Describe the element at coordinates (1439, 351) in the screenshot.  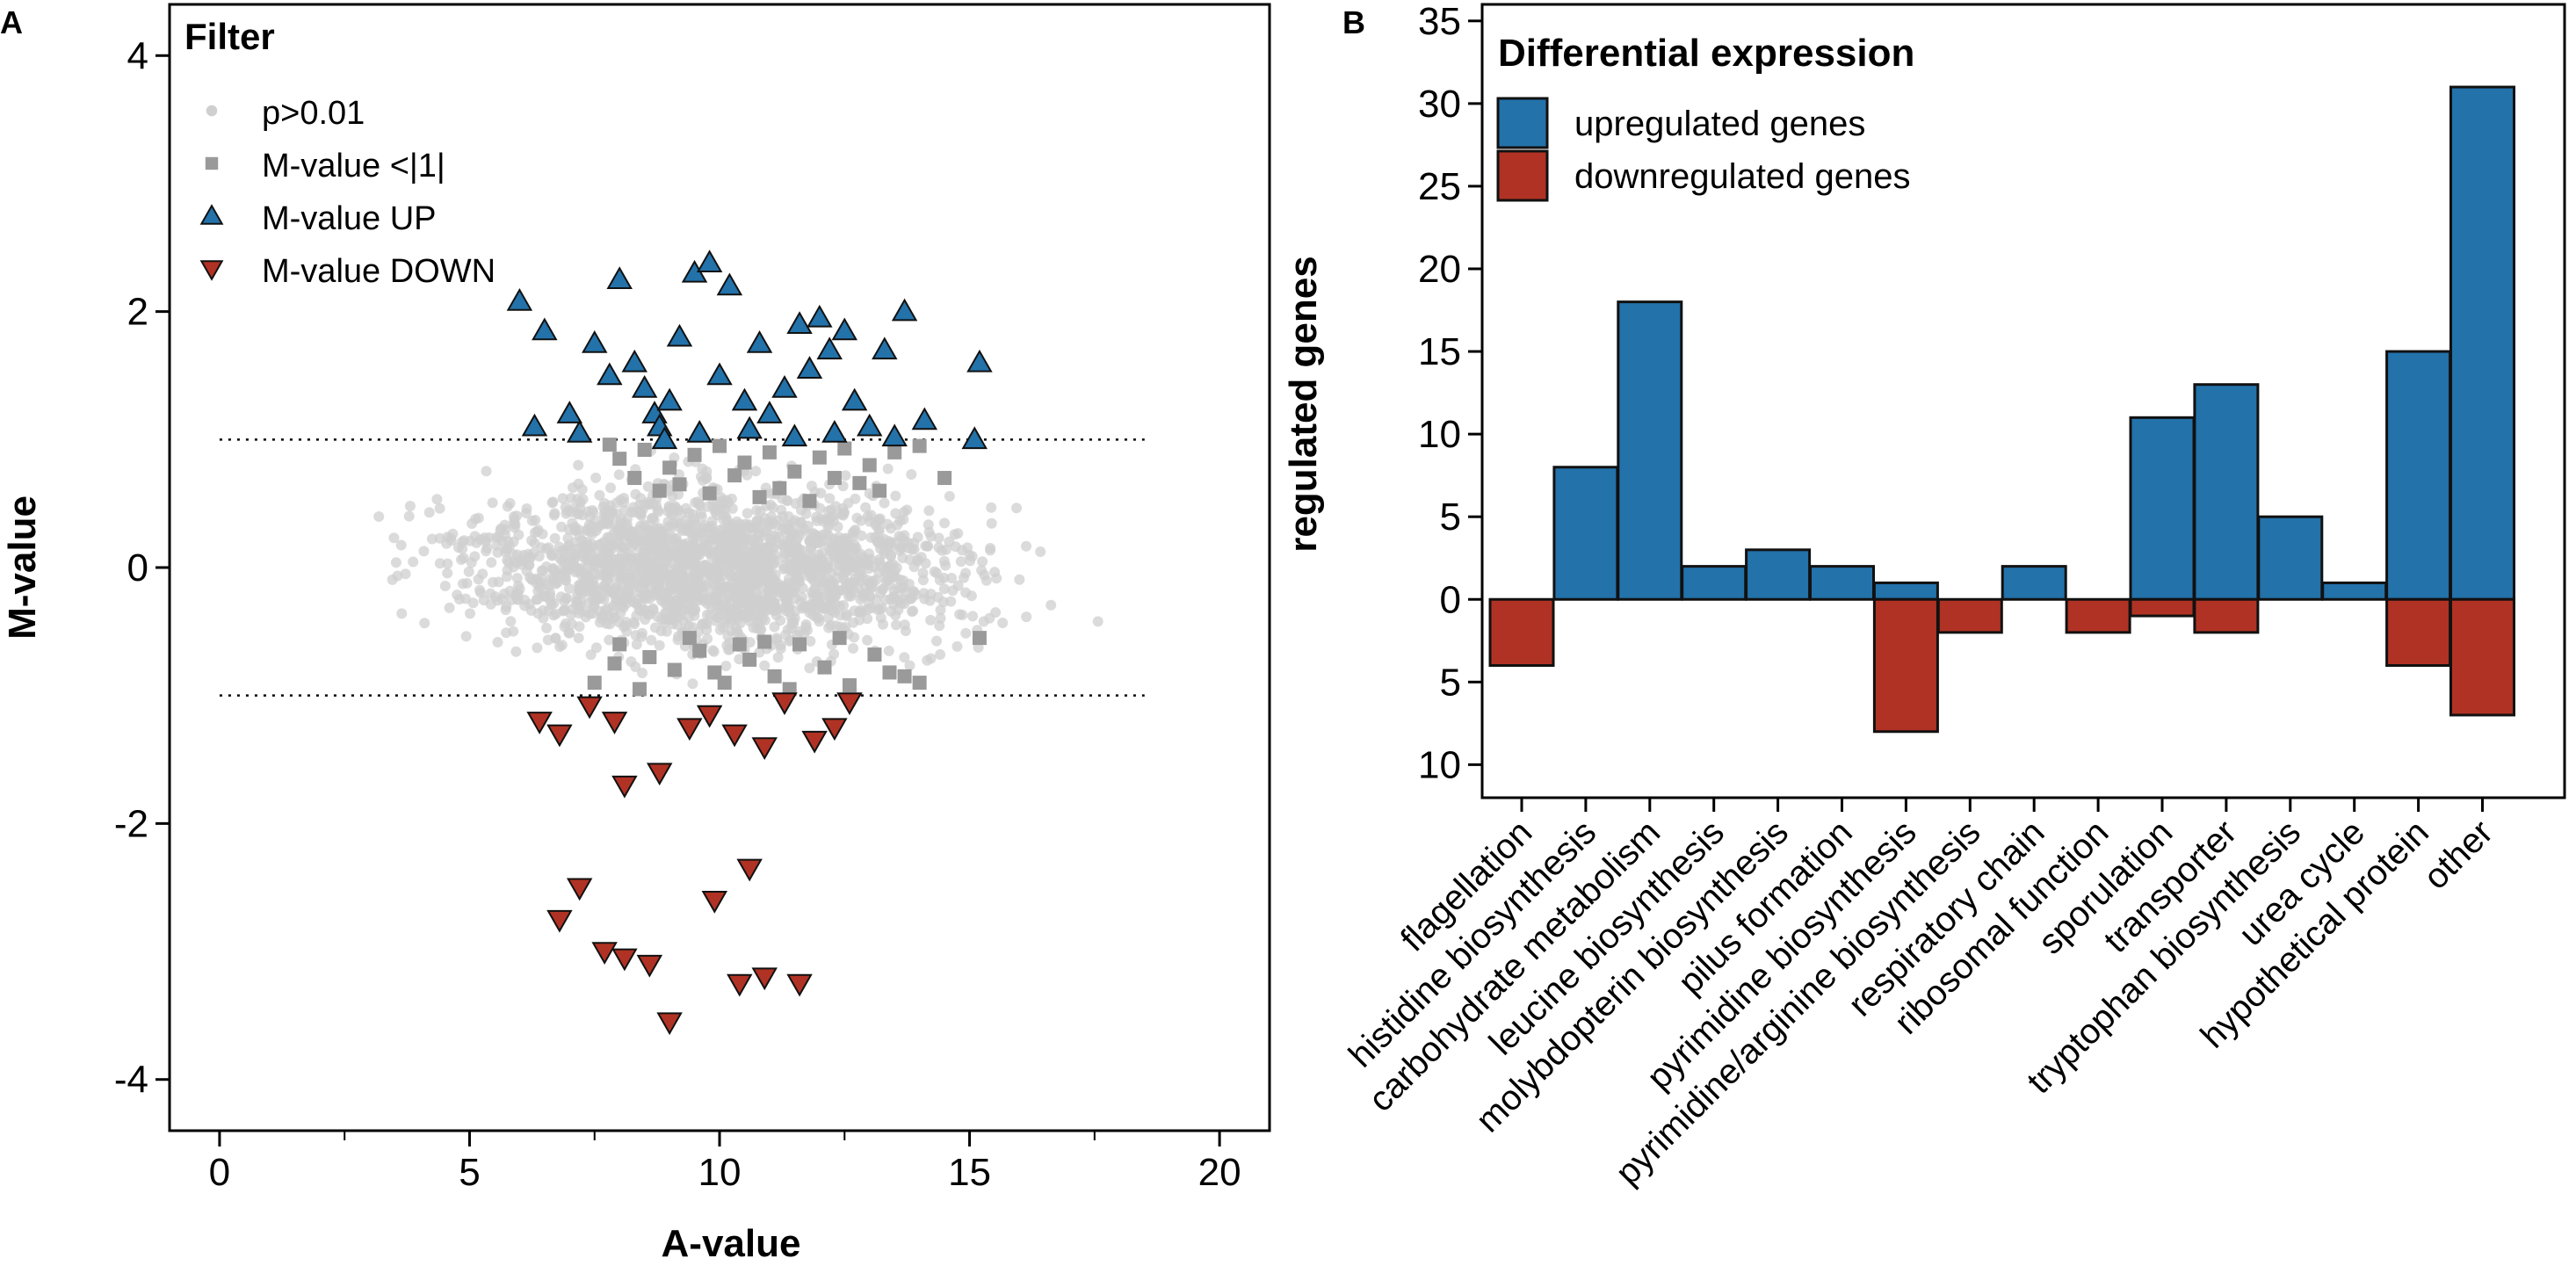
I see `y-tick-label-b: 15` at that location.